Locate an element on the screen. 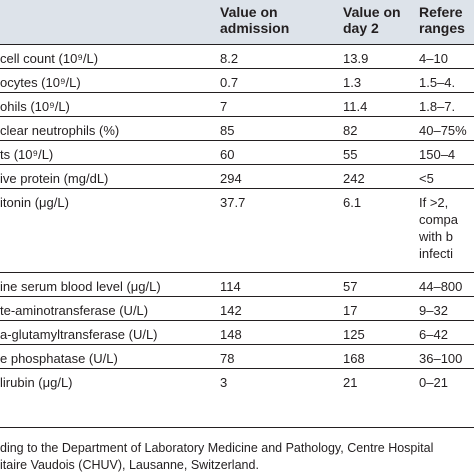 The height and width of the screenshot is (474, 474). table-row: ocytes (10⁹/L) 0.7 1.3 1.5–4. is located at coordinates (237, 80).